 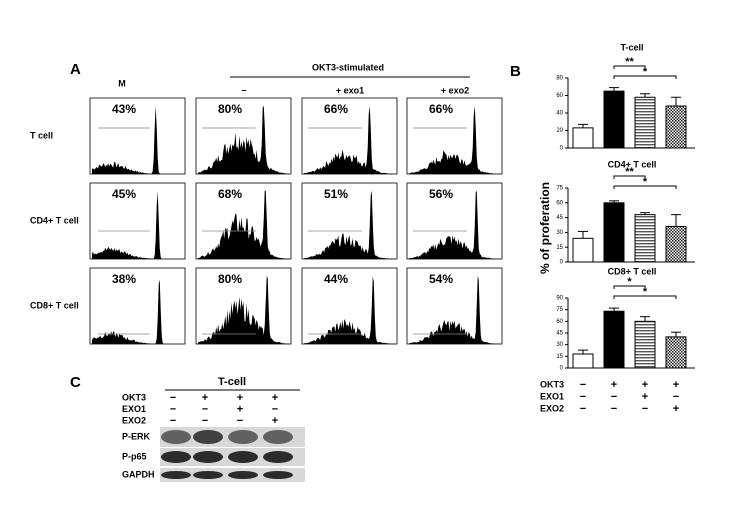 I want to click on panel-label: C, so click(x=75, y=382).